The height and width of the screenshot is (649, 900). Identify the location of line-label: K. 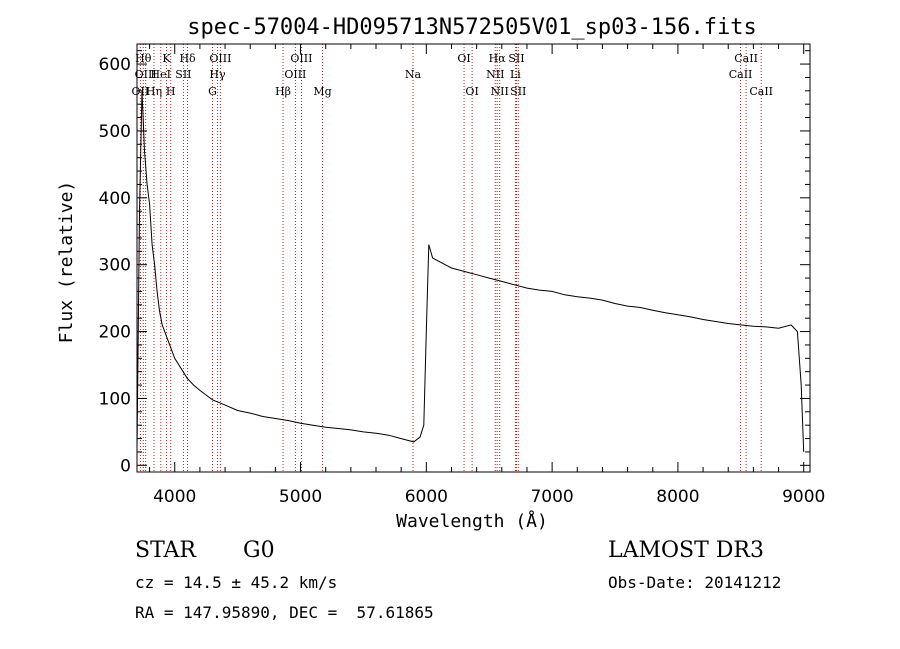
(166, 58).